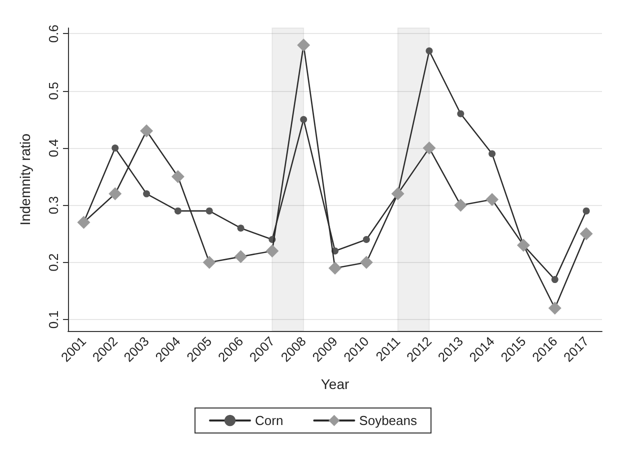 The width and height of the screenshot is (626, 449). I want to click on legend-label: Corn, so click(269, 420).